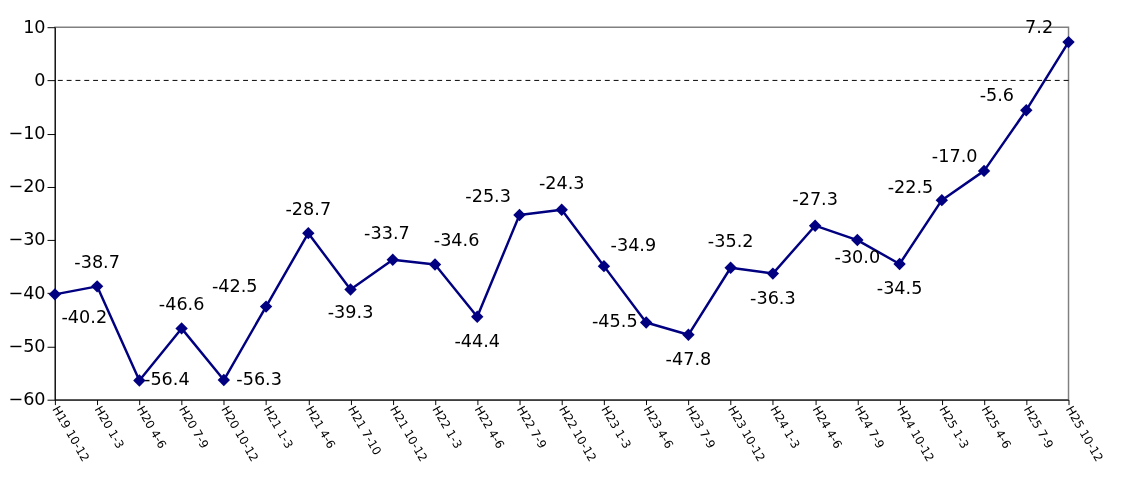 This screenshot has width=1144, height=486. I want to click on text: -39.3, so click(350, 311).